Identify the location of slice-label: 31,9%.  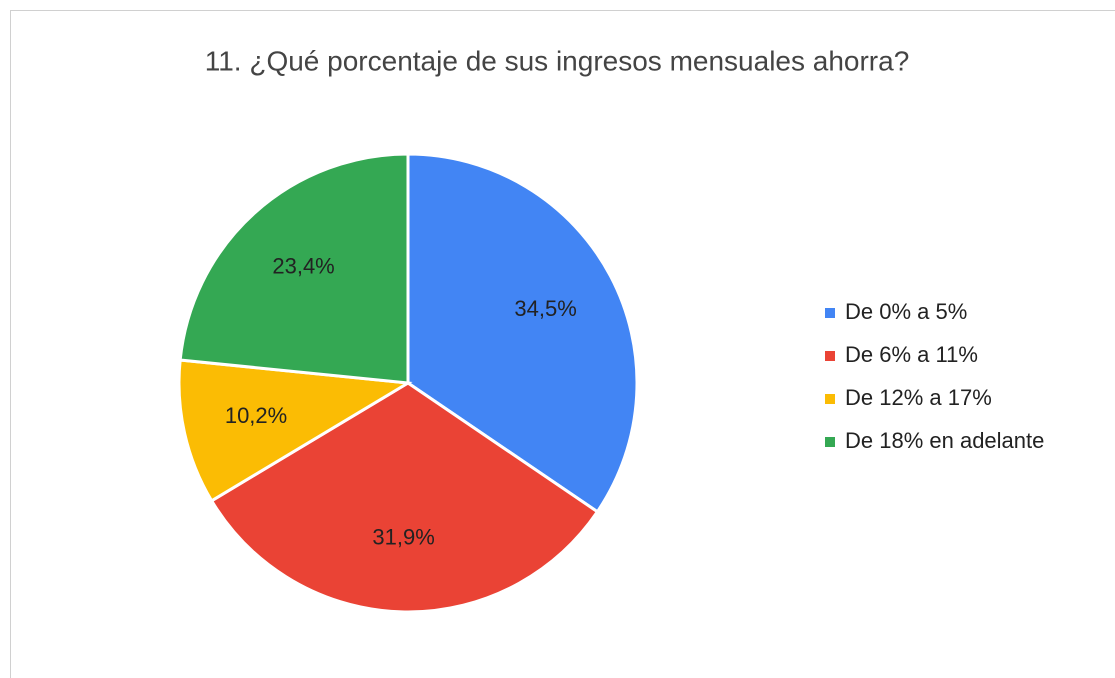
(403, 536).